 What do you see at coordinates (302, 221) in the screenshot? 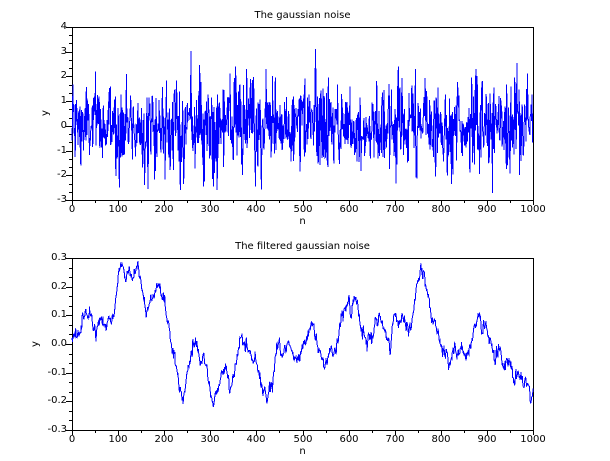
I see `top-x-axis-label: n` at bounding box center [302, 221].